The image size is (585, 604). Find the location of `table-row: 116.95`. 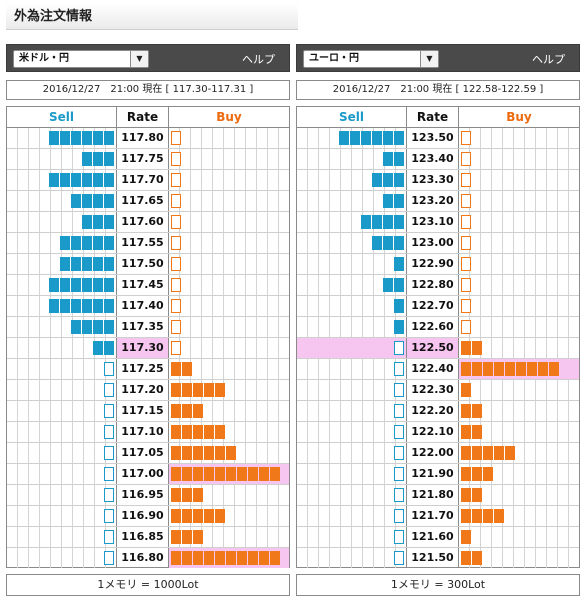

table-row: 116.95 is located at coordinates (148, 495).